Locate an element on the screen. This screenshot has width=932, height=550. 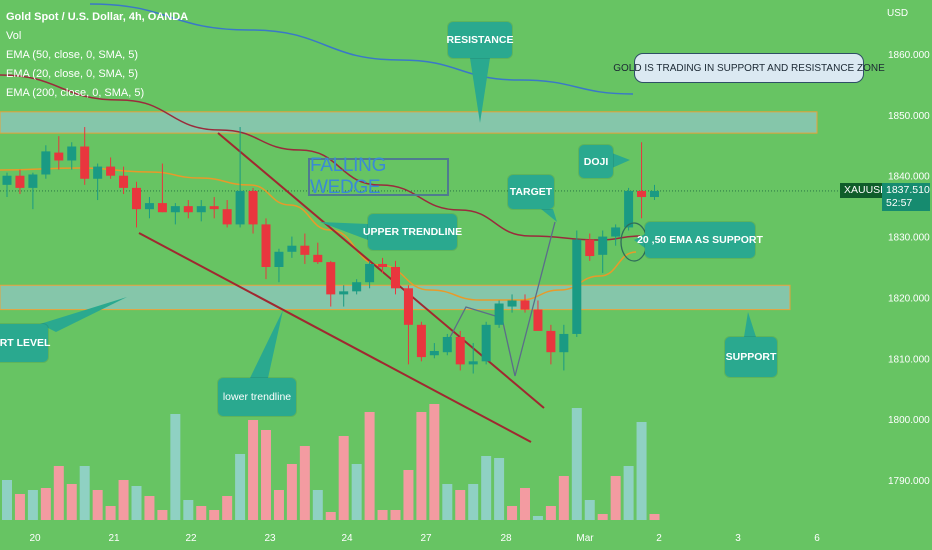
upper-trendline-callout: UPPER TRENDLINE is located at coordinates (412, 232).